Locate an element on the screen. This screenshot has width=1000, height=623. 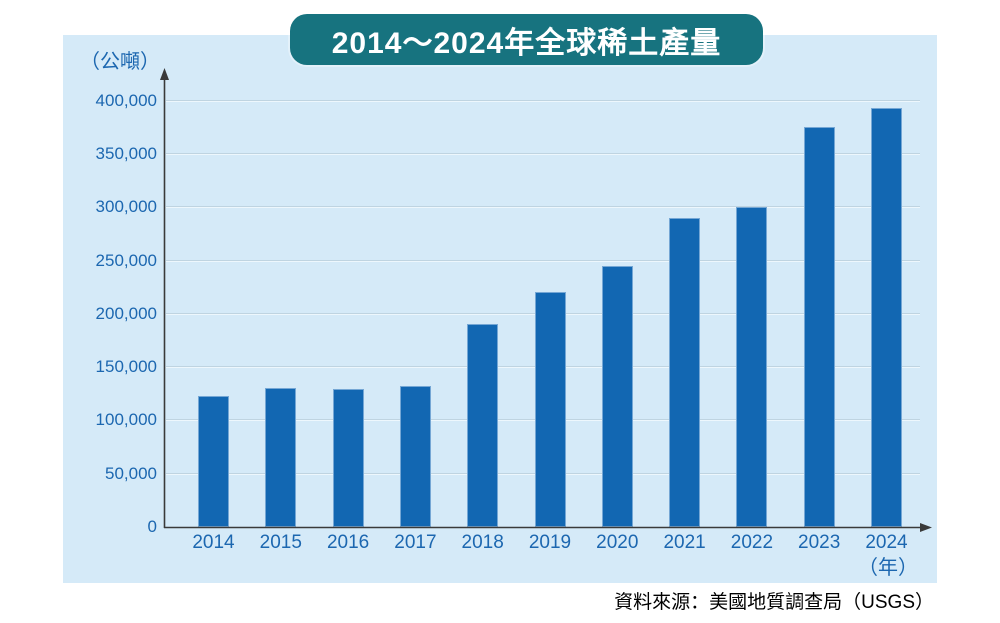
y-axis-unit-label: （公噸） is located at coordinates (120, 62).